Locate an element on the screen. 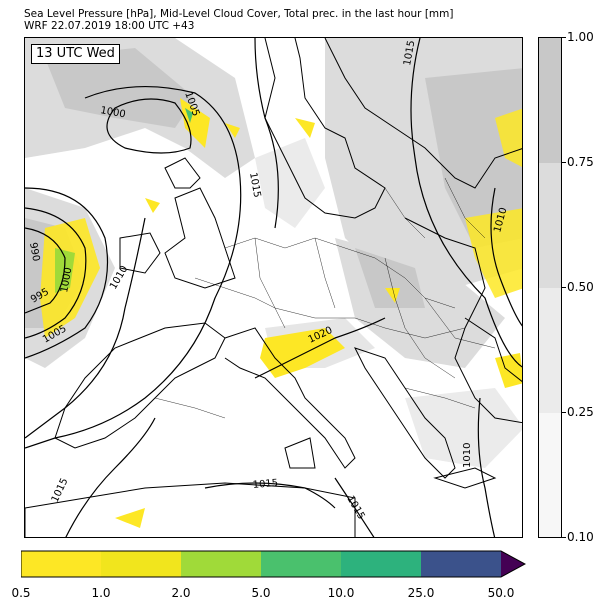  precip-tick-label: 1.0 is located at coordinates (101, 593).